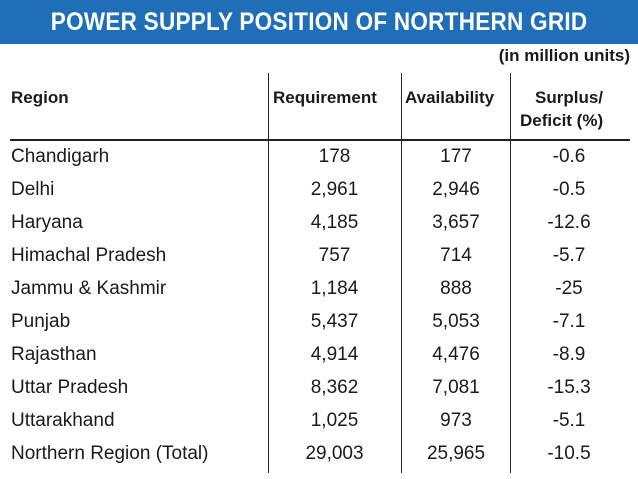 This screenshot has height=479, width=638. What do you see at coordinates (70, 387) in the screenshot?
I see `cell-region: Uttar Pradesh` at bounding box center [70, 387].